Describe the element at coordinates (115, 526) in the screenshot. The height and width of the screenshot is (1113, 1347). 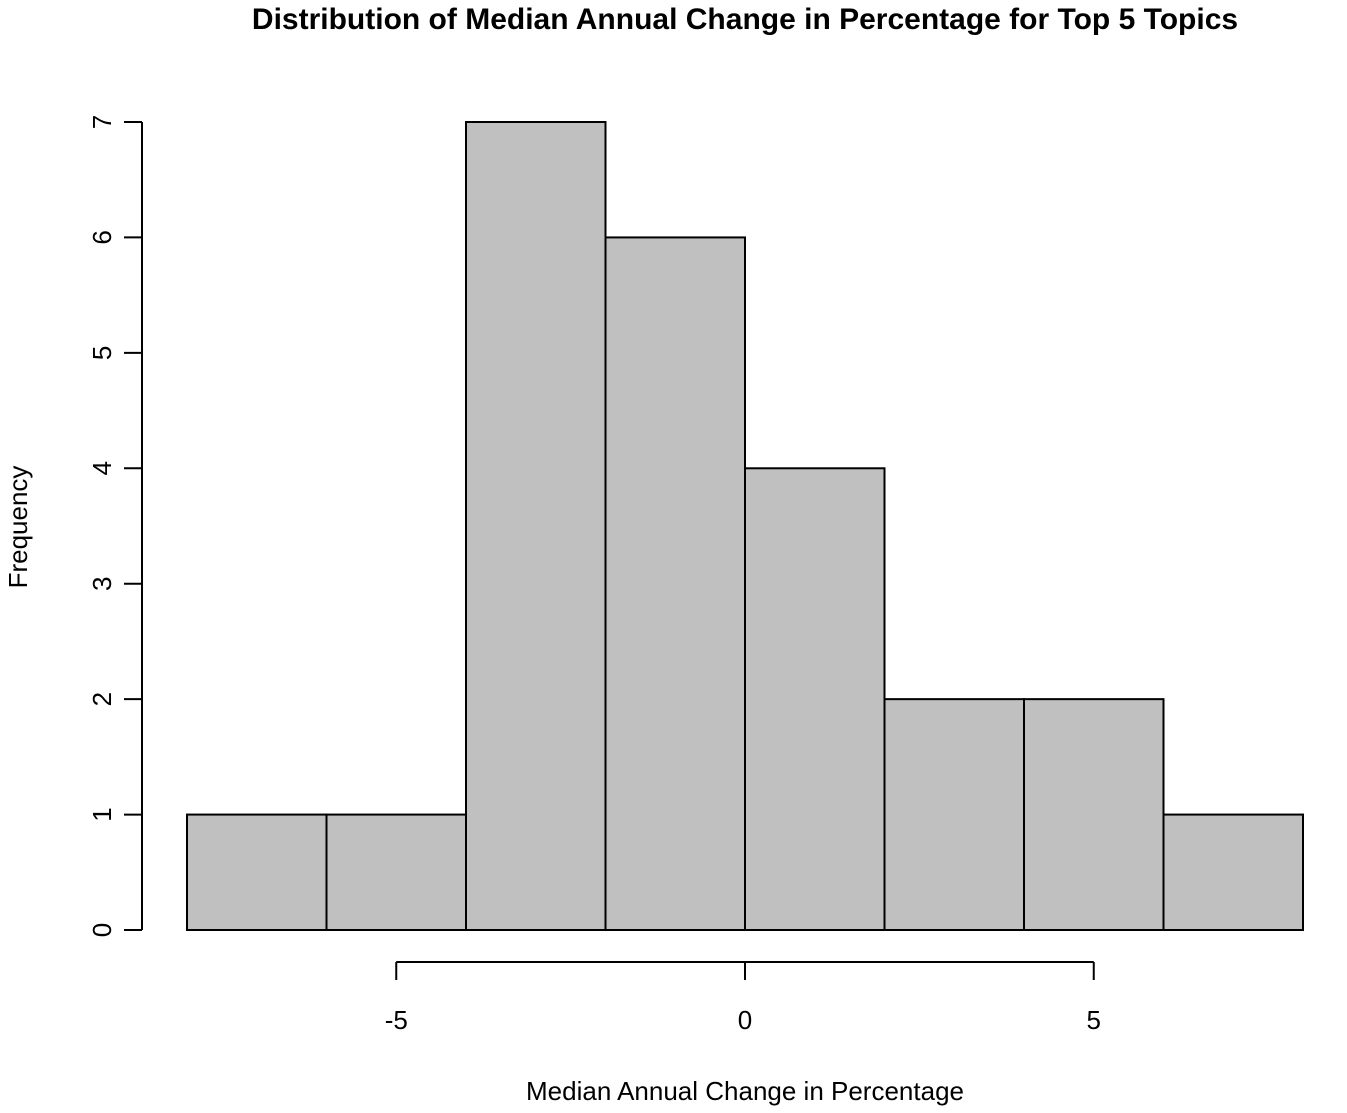
I see `y-axis: 0 1 2 3 4 5 6 7` at that location.